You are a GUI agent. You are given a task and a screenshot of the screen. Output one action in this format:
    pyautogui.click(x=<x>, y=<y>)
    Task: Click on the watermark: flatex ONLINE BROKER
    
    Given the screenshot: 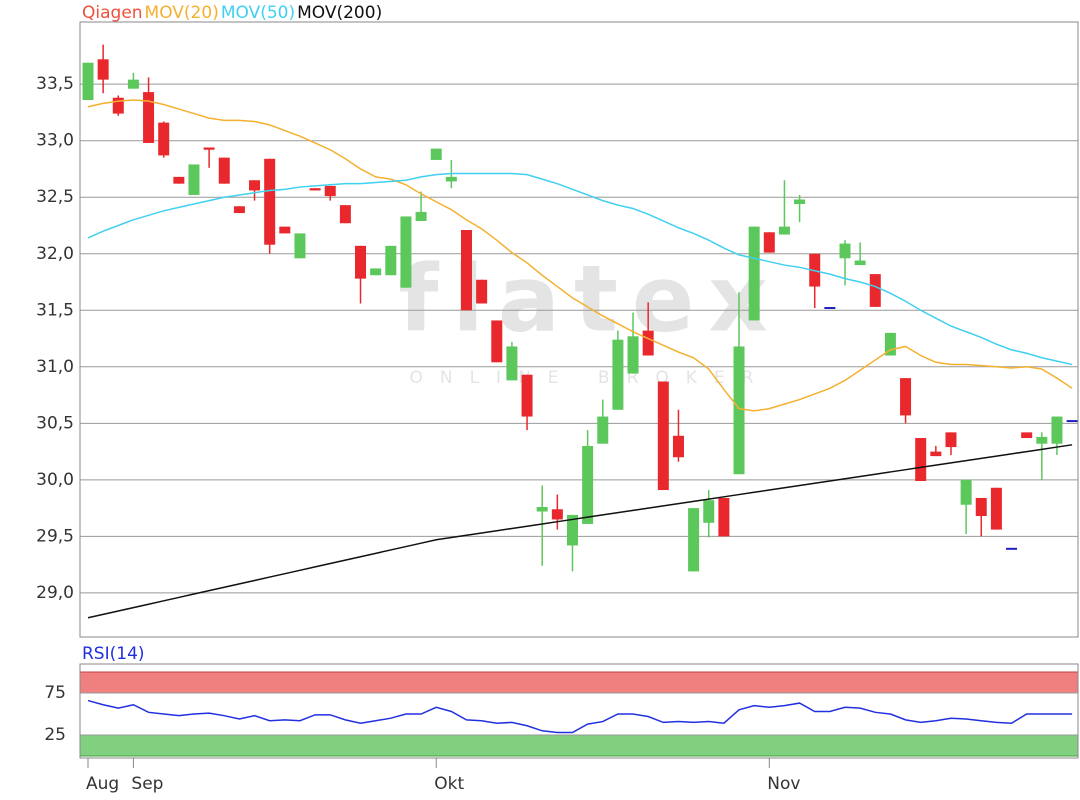 What is the action you would take?
    pyautogui.click(x=589, y=316)
    